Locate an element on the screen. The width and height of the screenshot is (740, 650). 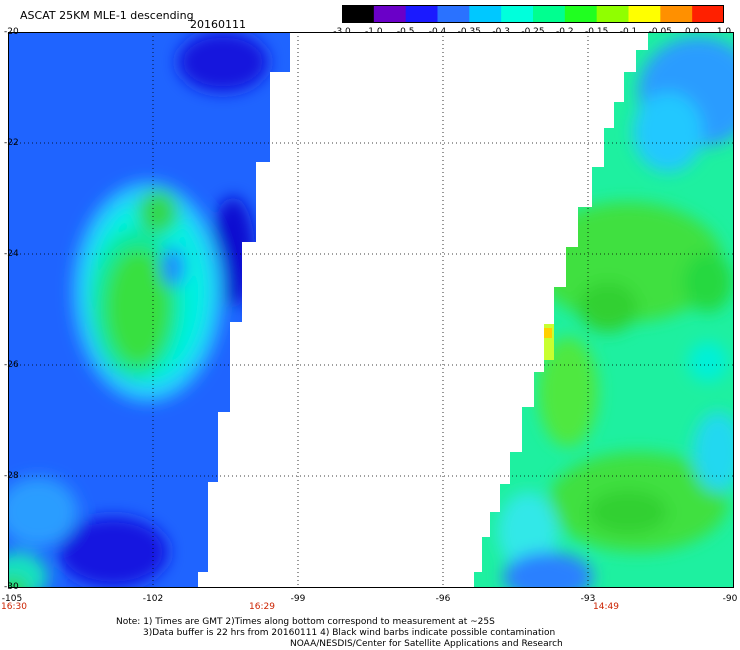
latitude-tick-label: -30 is located at coordinates (11, 587).